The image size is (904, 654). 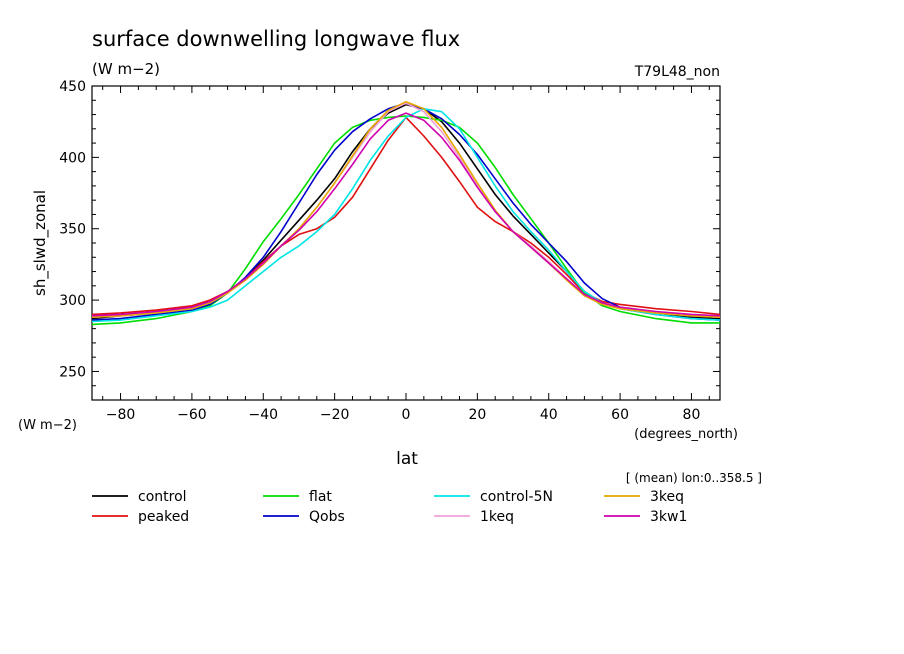 I want to click on x-axis-units: (degrees_north), so click(x=686, y=434).